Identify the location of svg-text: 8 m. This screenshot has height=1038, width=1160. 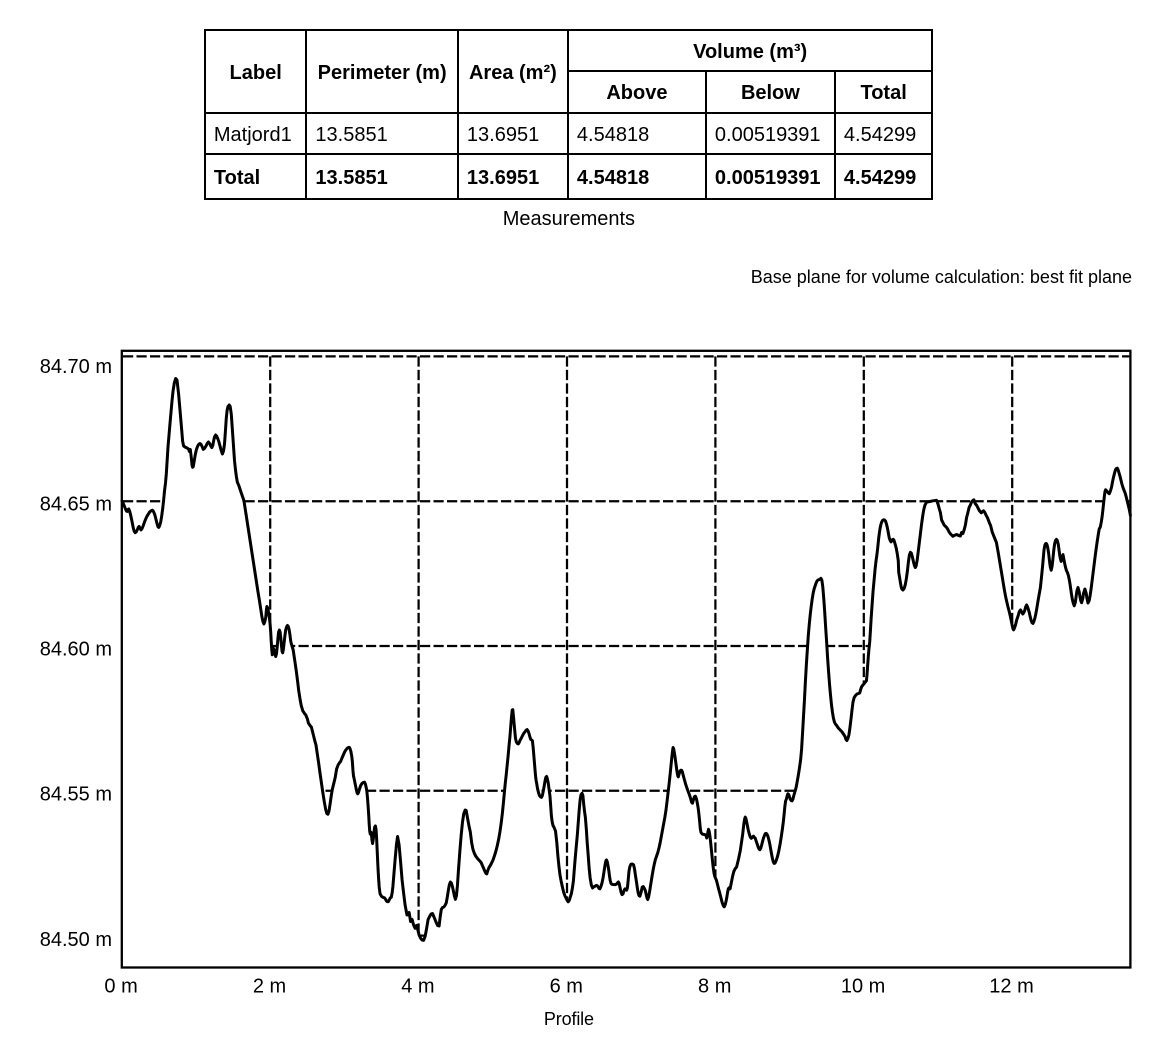
(714, 986).